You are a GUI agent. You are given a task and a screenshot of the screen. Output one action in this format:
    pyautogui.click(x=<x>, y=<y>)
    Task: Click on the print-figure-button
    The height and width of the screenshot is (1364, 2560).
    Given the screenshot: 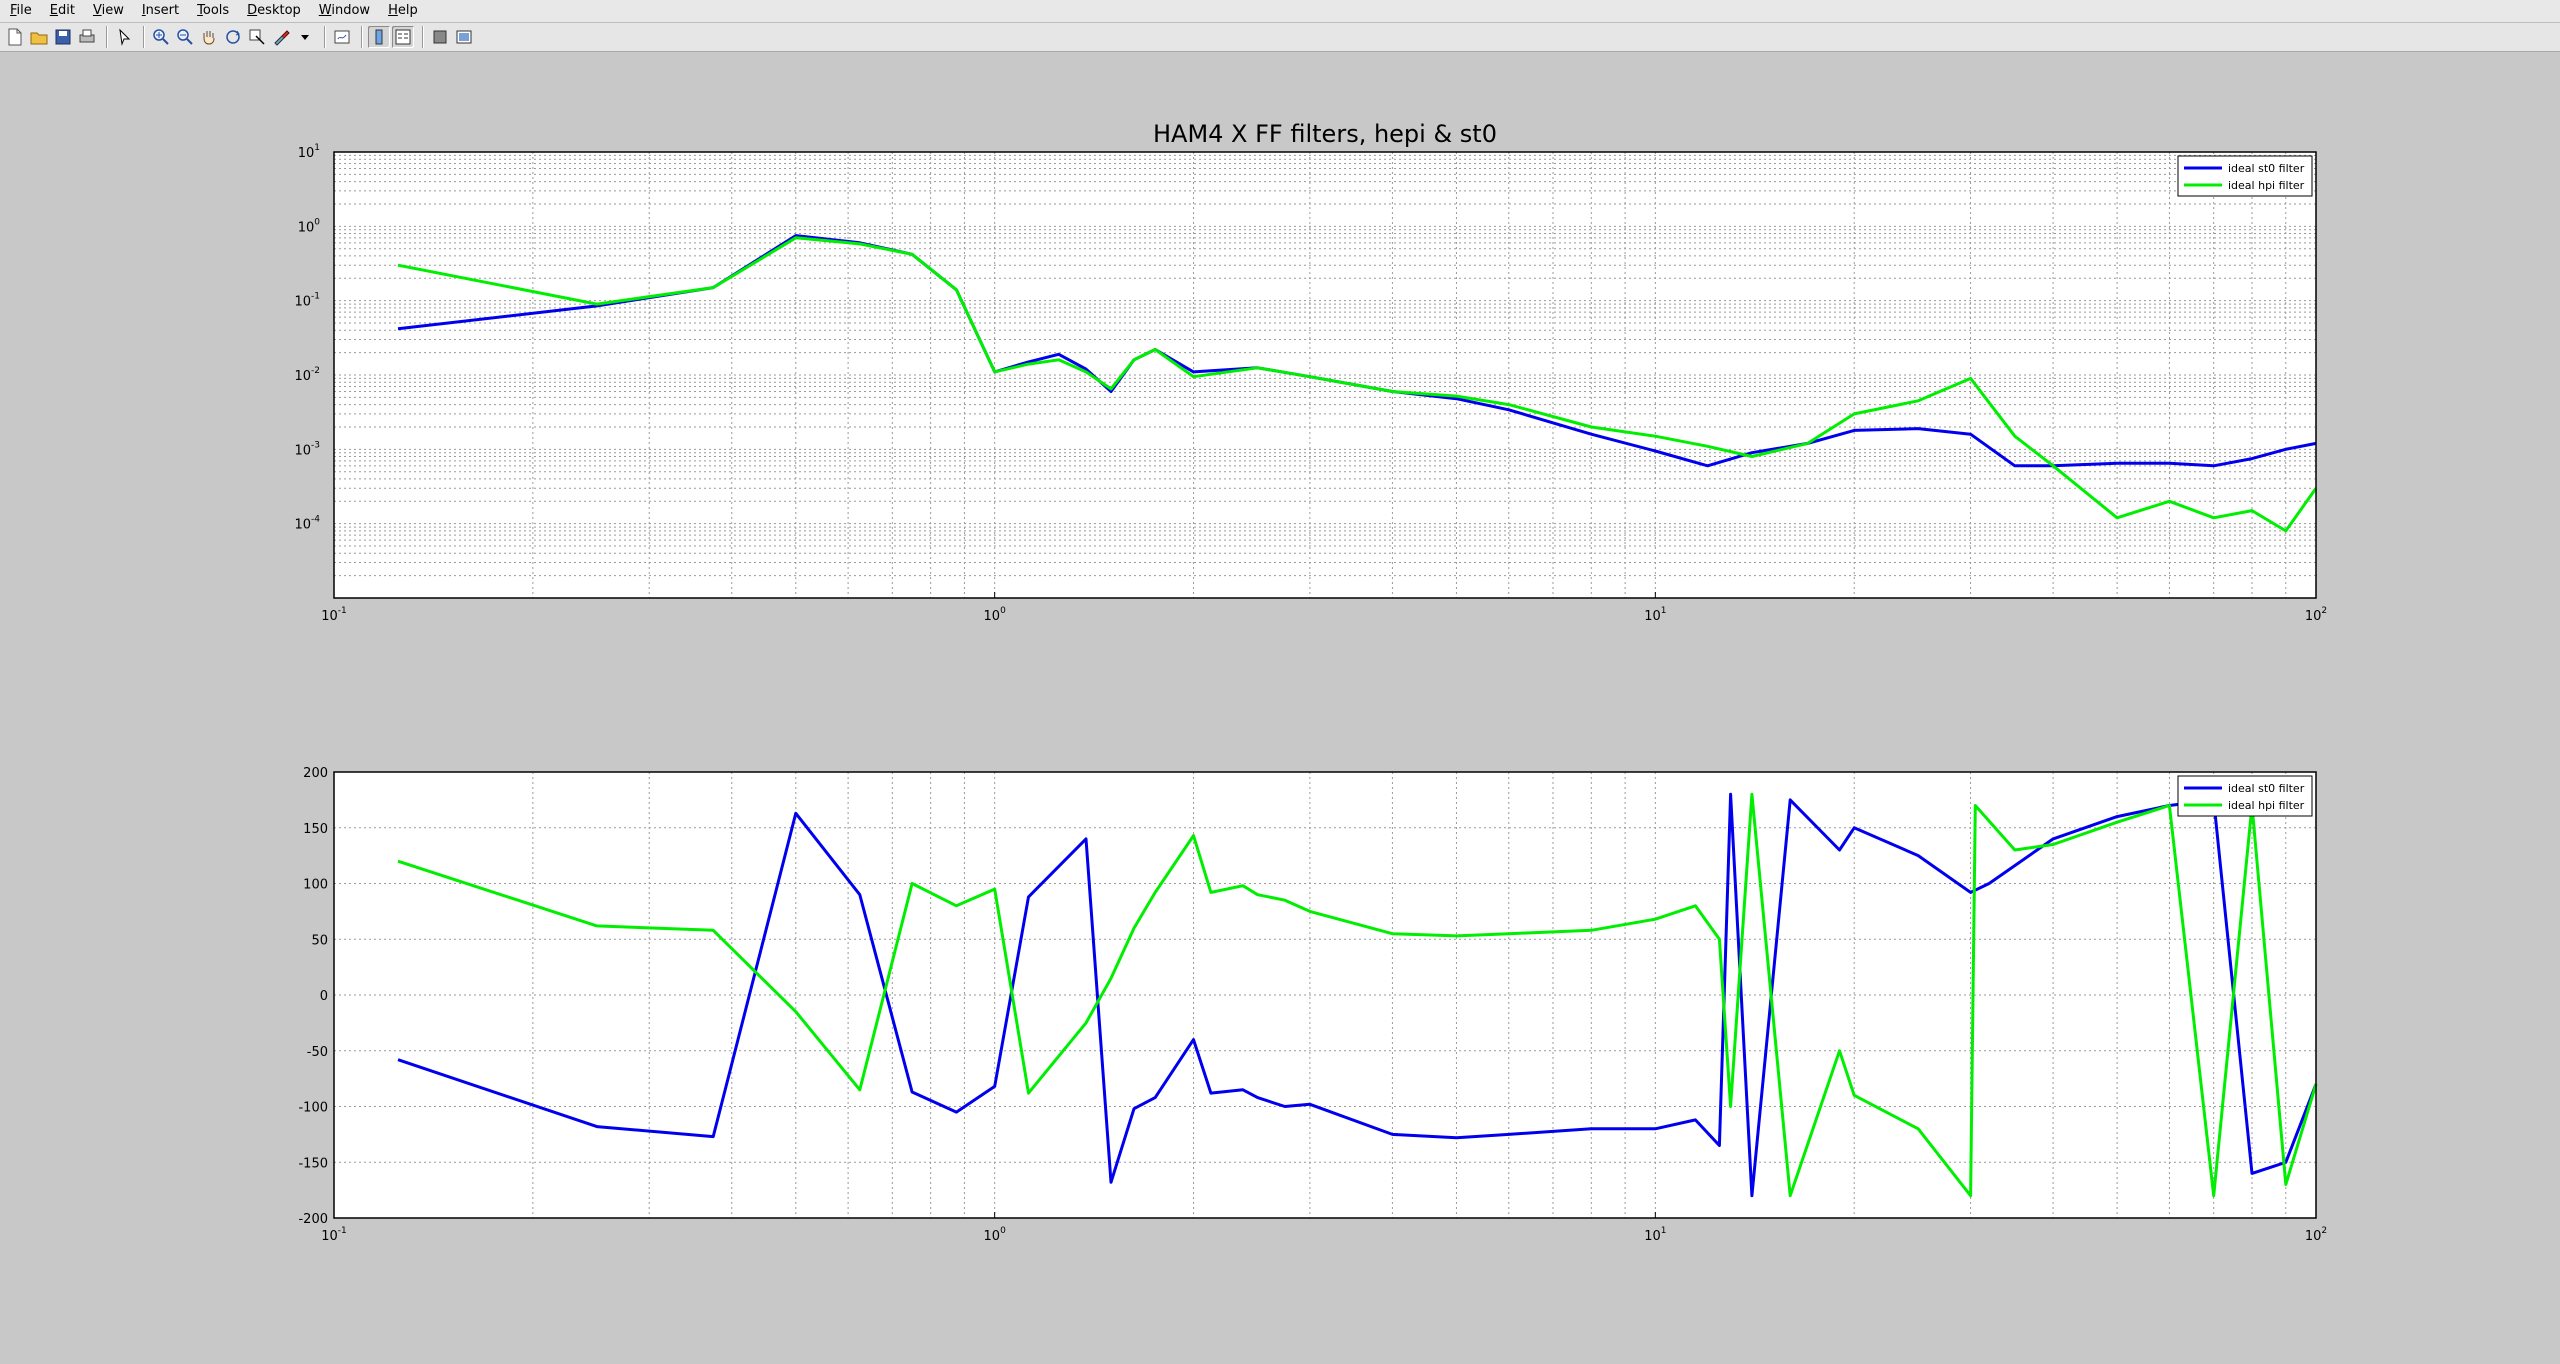 What is the action you would take?
    pyautogui.click(x=87, y=37)
    